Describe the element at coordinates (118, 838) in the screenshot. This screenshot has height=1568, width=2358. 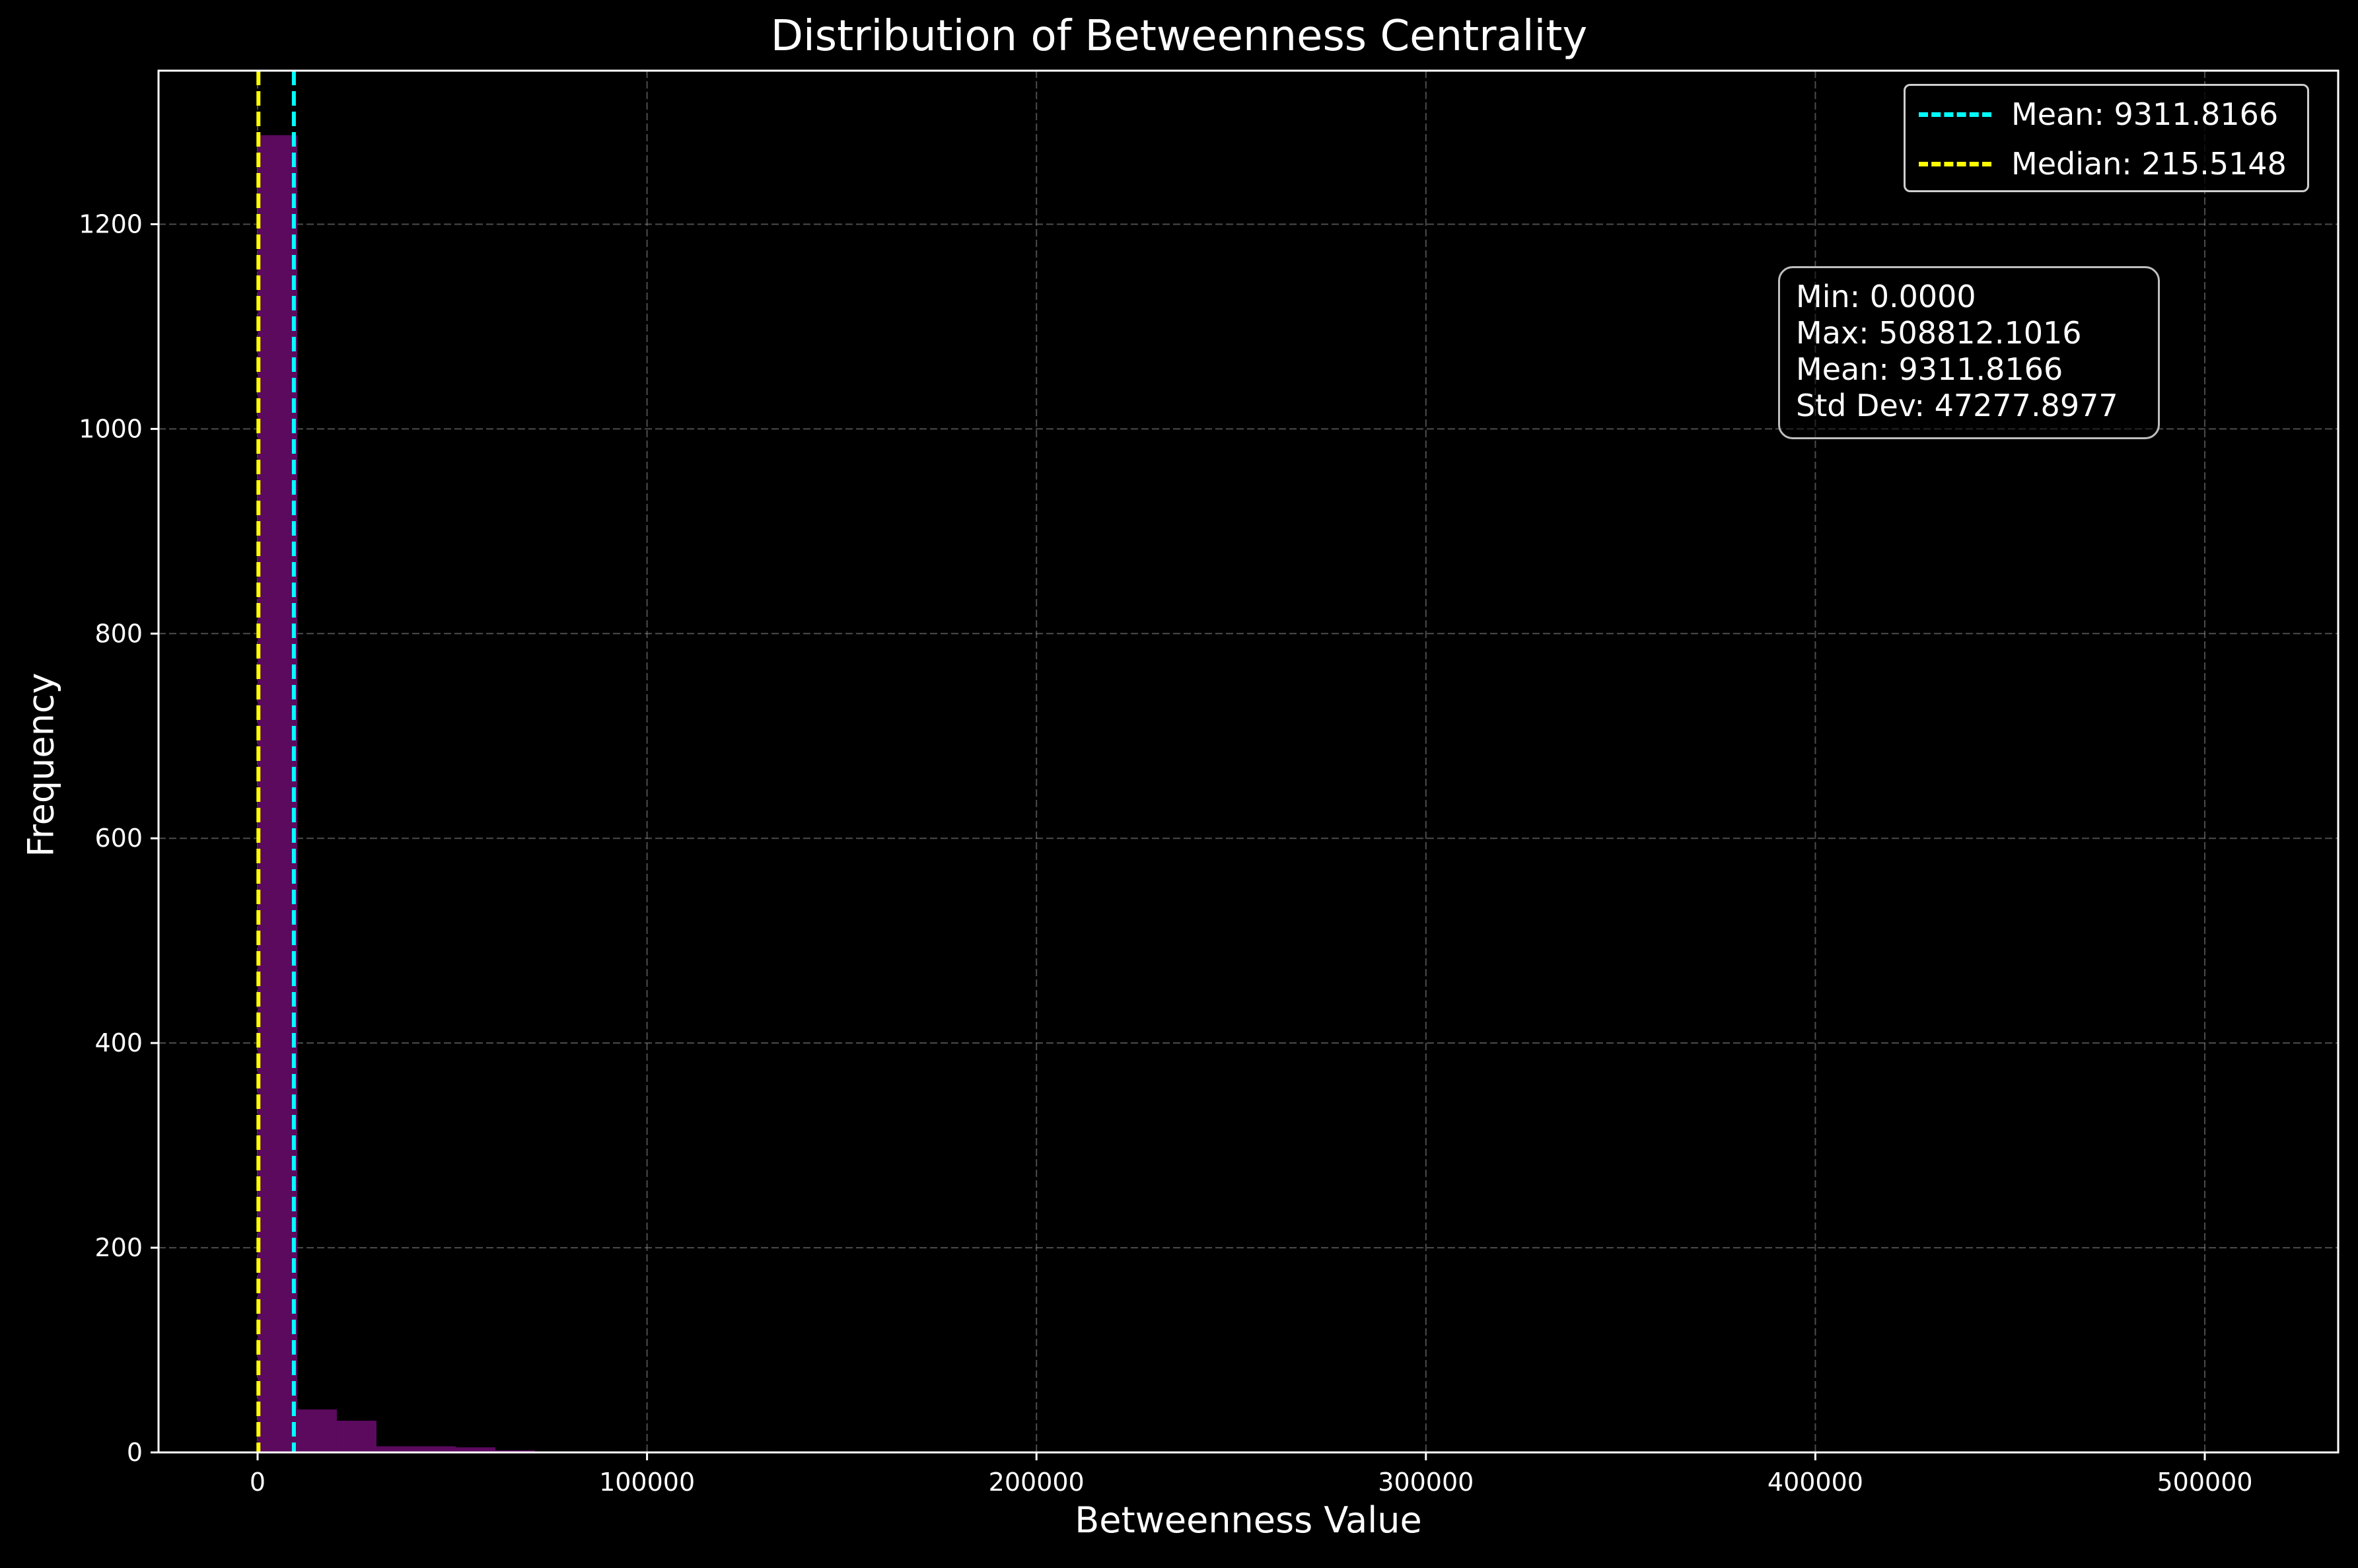
I see `y-tick-label: 600` at that location.